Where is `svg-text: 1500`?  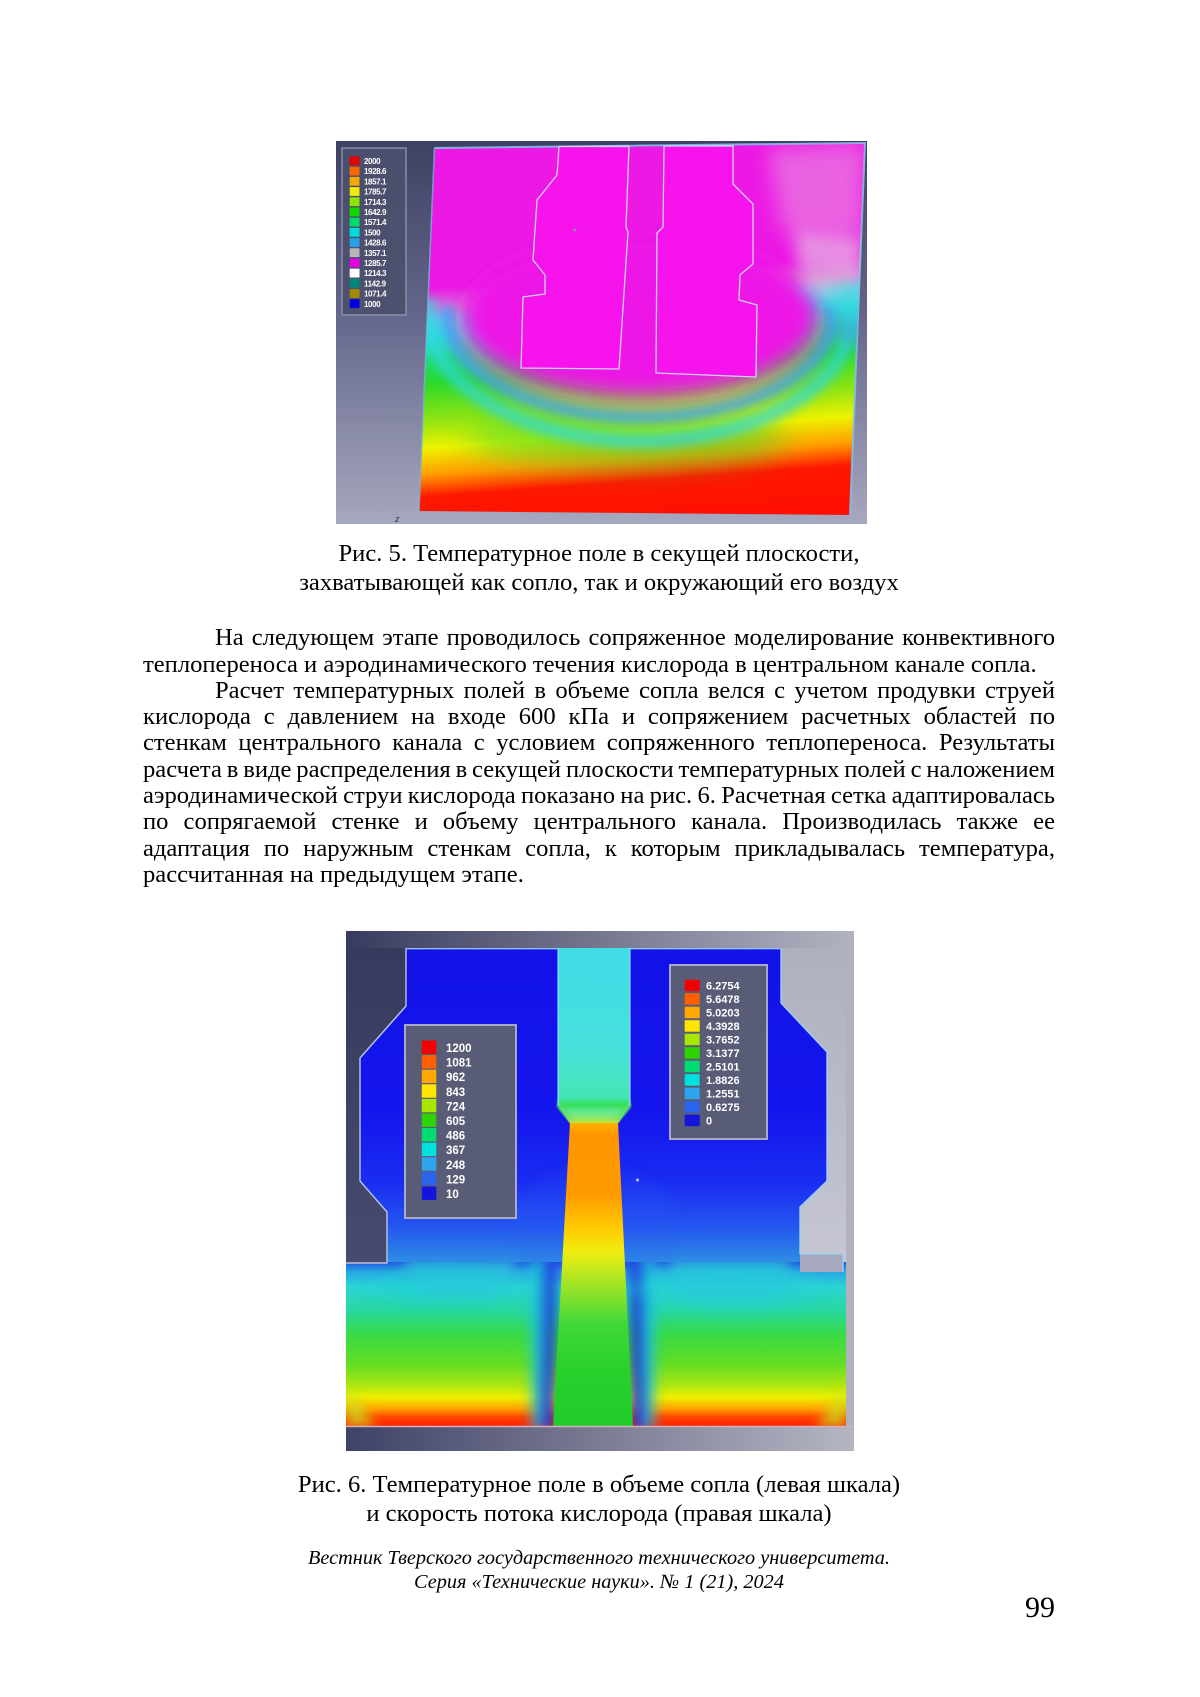
svg-text: 1500 is located at coordinates (372, 232).